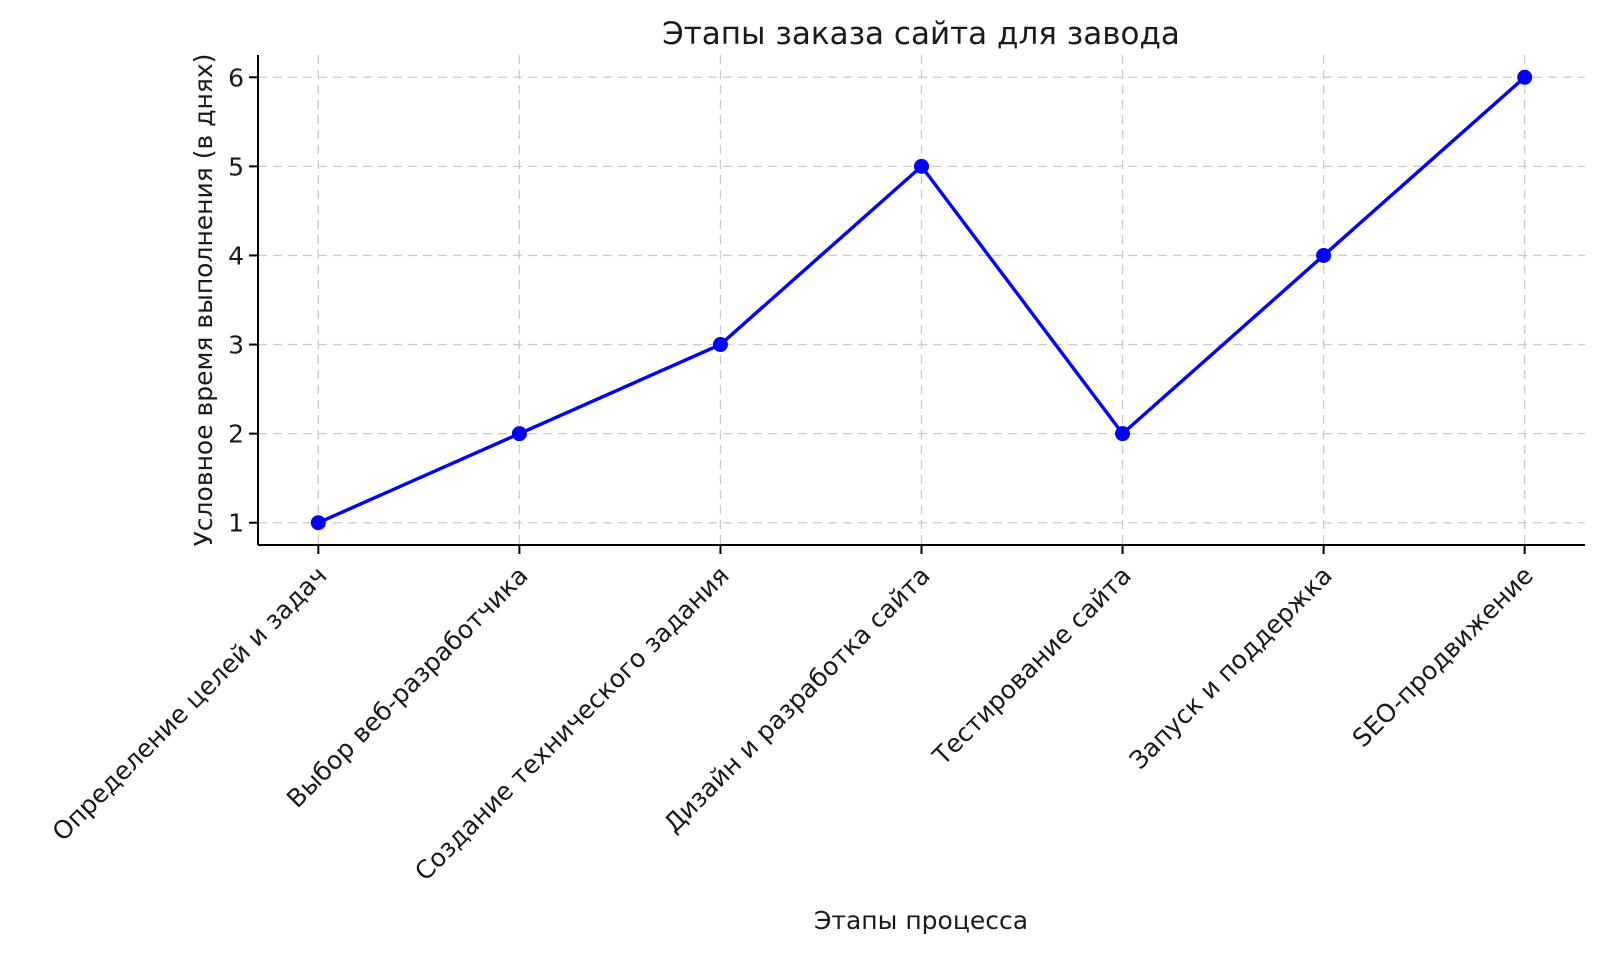 This screenshot has width=1600, height=959. I want to click on x-tick-label: Выбор веб-разработчика, so click(407, 687).